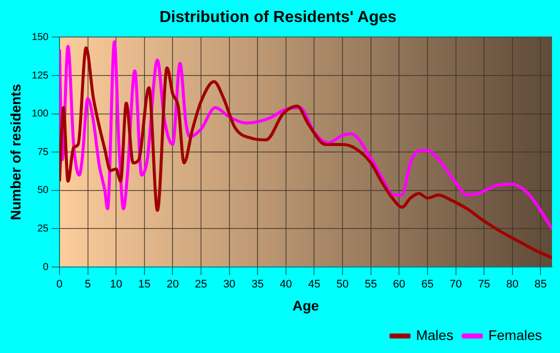 The width and height of the screenshot is (560, 353). Describe the element at coordinates (435, 334) in the screenshot. I see `legend-label: Males` at that location.